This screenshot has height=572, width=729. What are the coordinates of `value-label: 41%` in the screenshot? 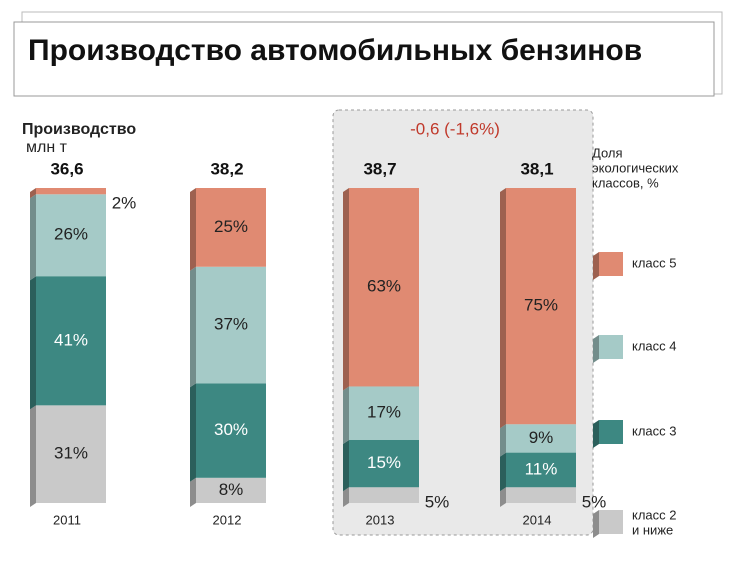 It's located at (71, 339).